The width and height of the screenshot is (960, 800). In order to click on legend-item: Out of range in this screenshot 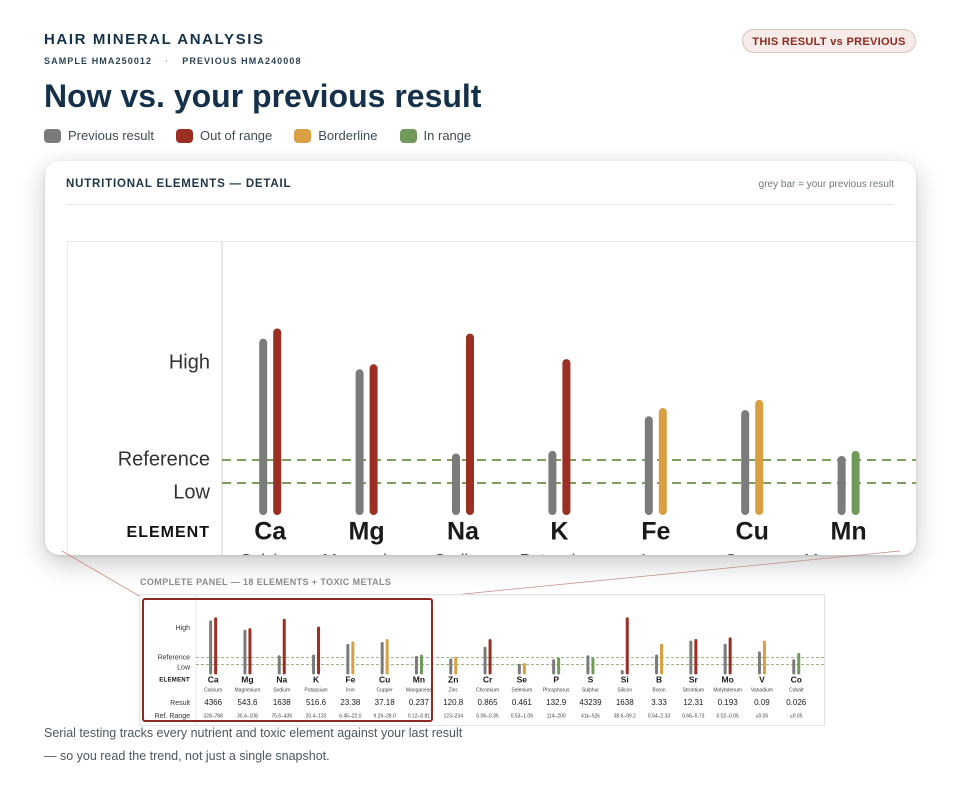, I will do `click(224, 135)`.